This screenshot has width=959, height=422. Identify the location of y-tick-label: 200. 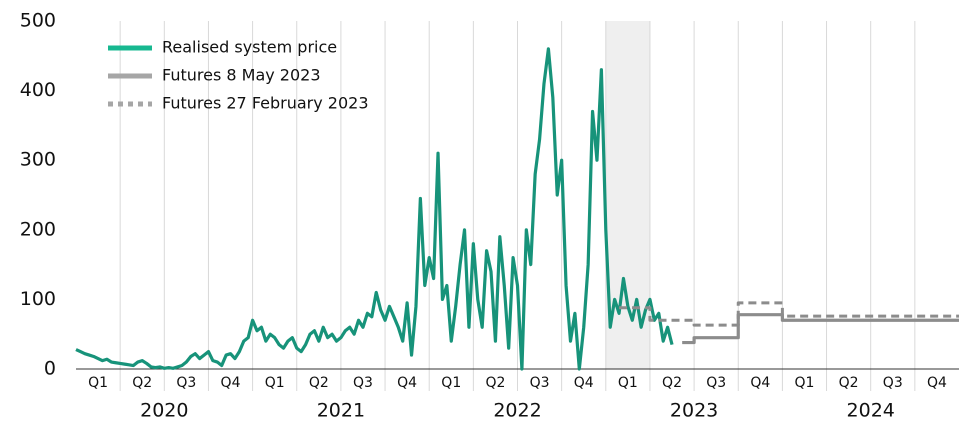
(38, 229).